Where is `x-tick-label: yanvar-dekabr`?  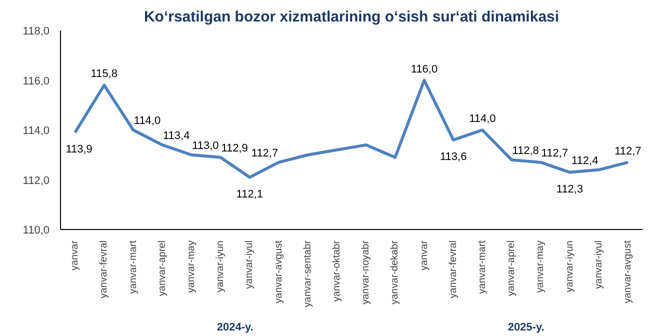 x-tick-label: yanvar-dekabr is located at coordinates (395, 272).